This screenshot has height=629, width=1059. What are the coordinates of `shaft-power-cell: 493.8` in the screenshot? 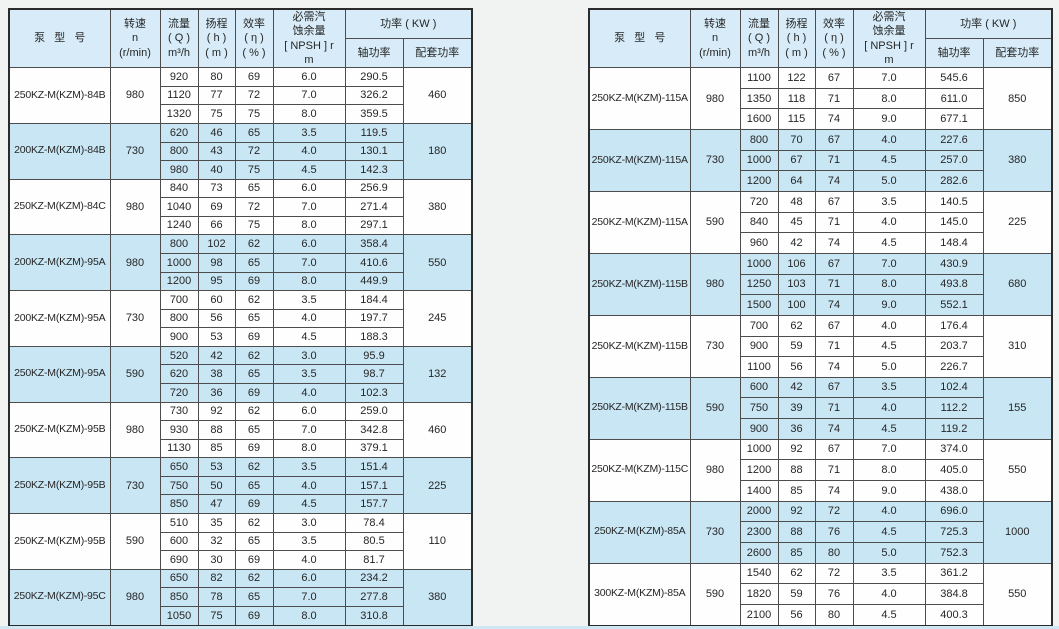 It's located at (954, 284).